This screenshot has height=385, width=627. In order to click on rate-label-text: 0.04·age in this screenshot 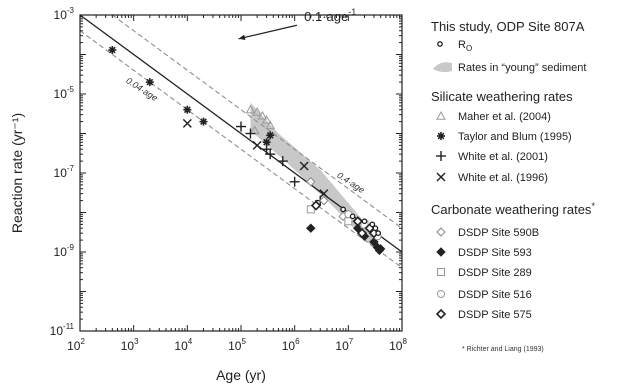, I will do `click(141, 89)`.